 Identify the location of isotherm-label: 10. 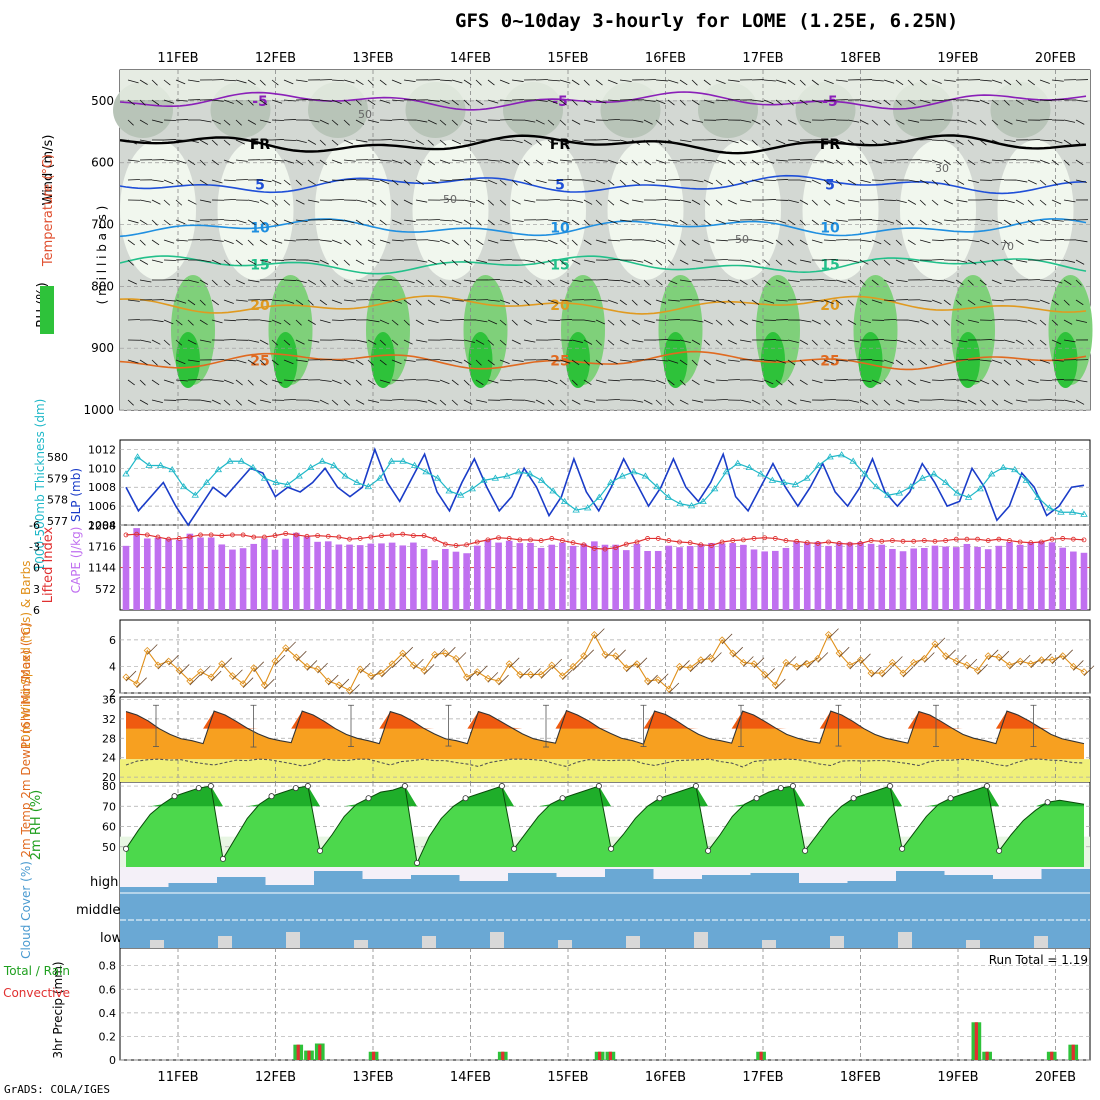
(830, 229).